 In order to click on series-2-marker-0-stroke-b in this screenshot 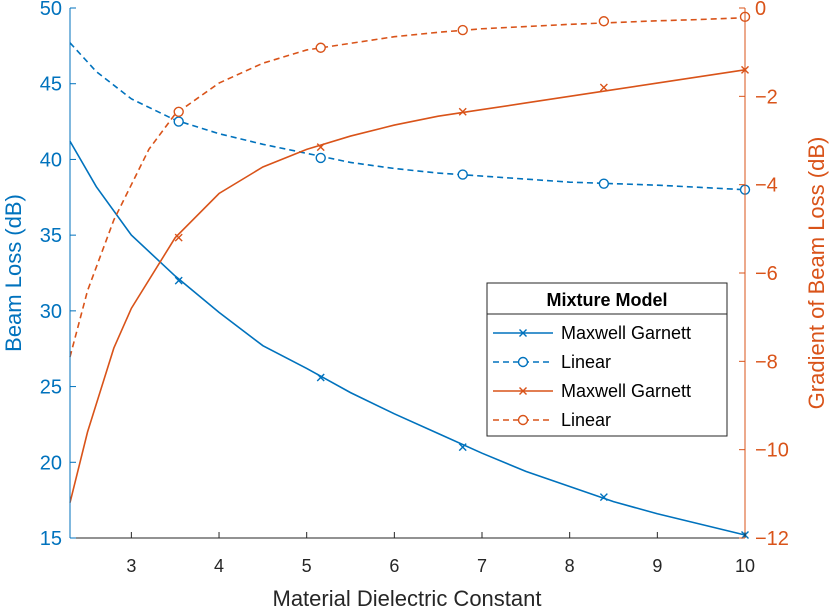, I will do `click(178, 237)`.